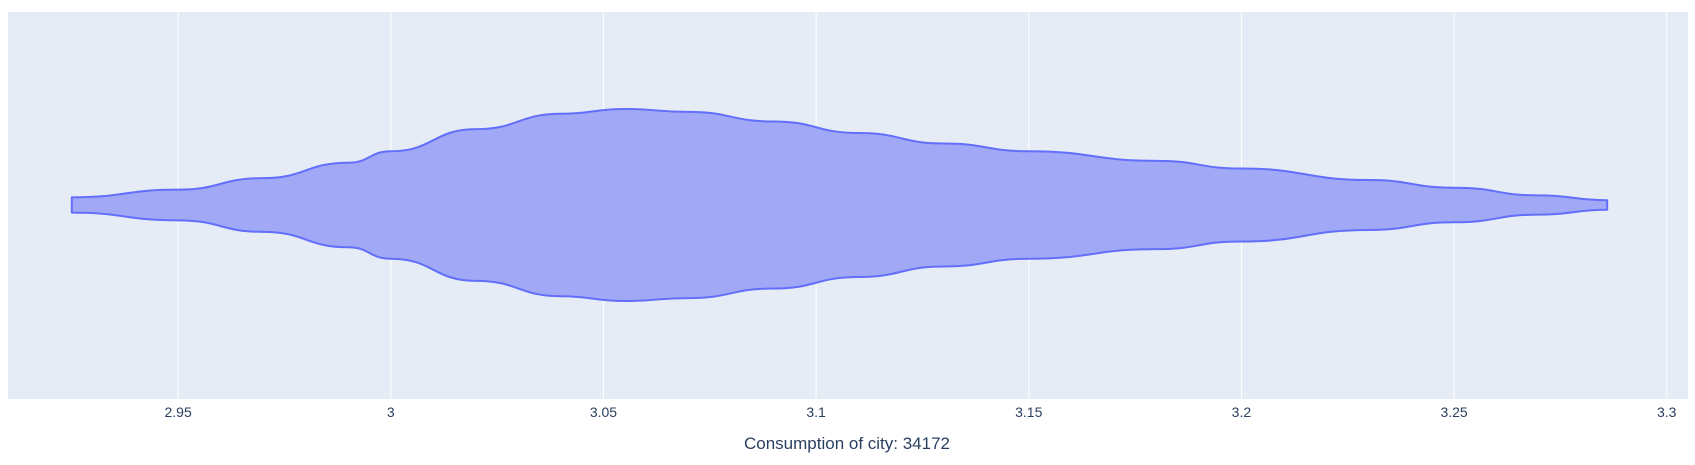  What do you see at coordinates (921, 412) in the screenshot?
I see `x-tick-labels: 2.95 3 3.05 3.1 3.15 3.2 3.25 3.3` at bounding box center [921, 412].